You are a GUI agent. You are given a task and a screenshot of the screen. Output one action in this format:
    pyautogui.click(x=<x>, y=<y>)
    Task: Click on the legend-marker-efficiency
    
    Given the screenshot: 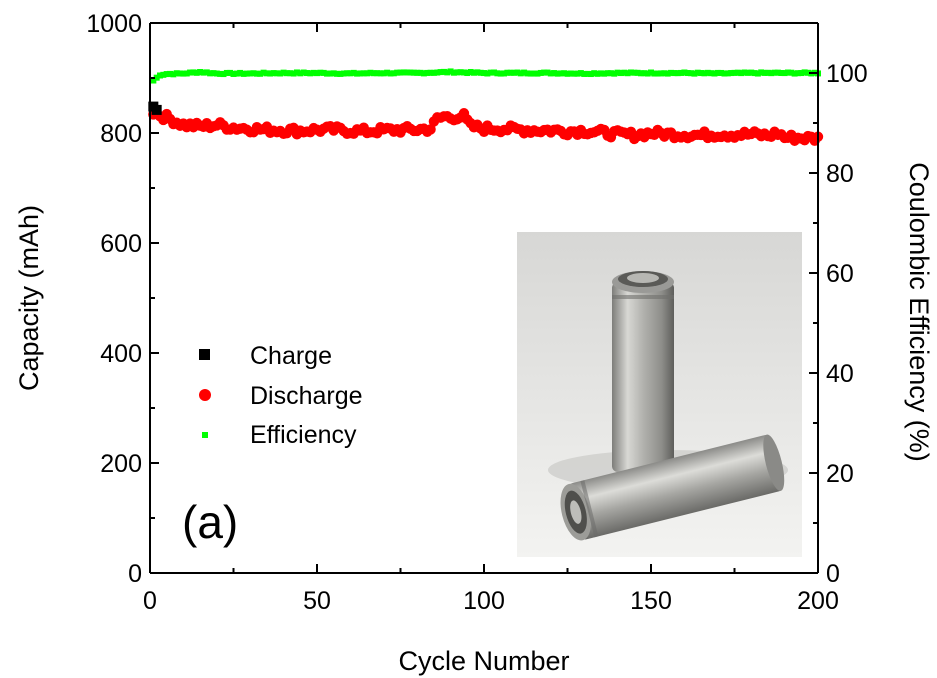 What is the action you would take?
    pyautogui.click(x=205, y=435)
    